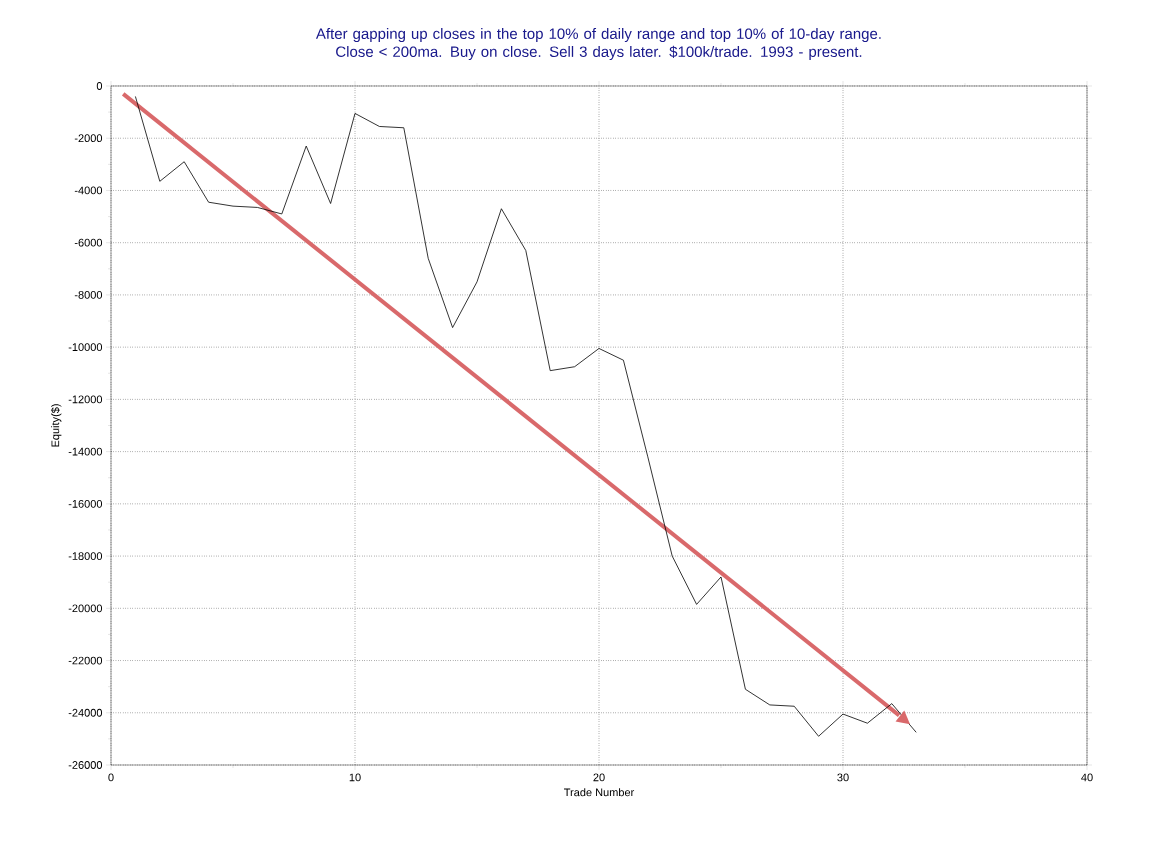  What do you see at coordinates (99, 86) in the screenshot?
I see `y-tick-label: 0` at bounding box center [99, 86].